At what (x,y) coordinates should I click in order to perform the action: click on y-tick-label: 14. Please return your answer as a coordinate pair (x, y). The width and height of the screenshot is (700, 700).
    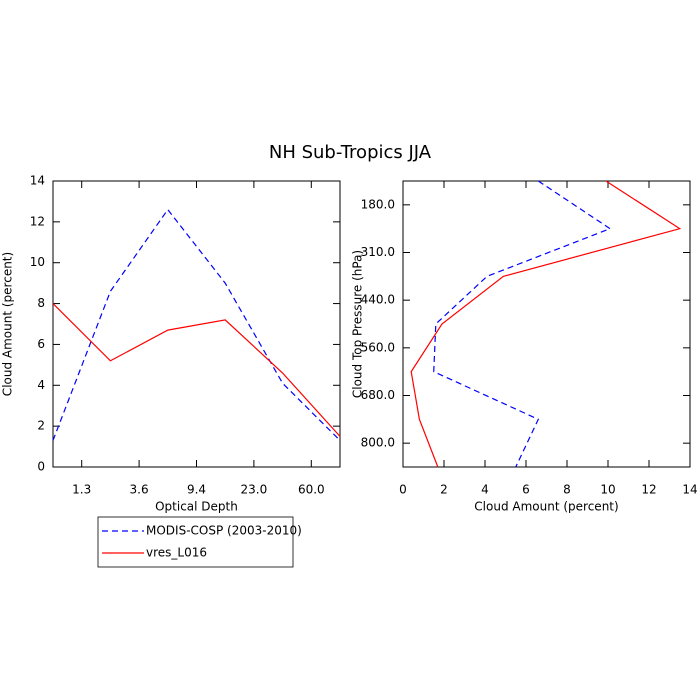
    Looking at the image, I should click on (37, 181).